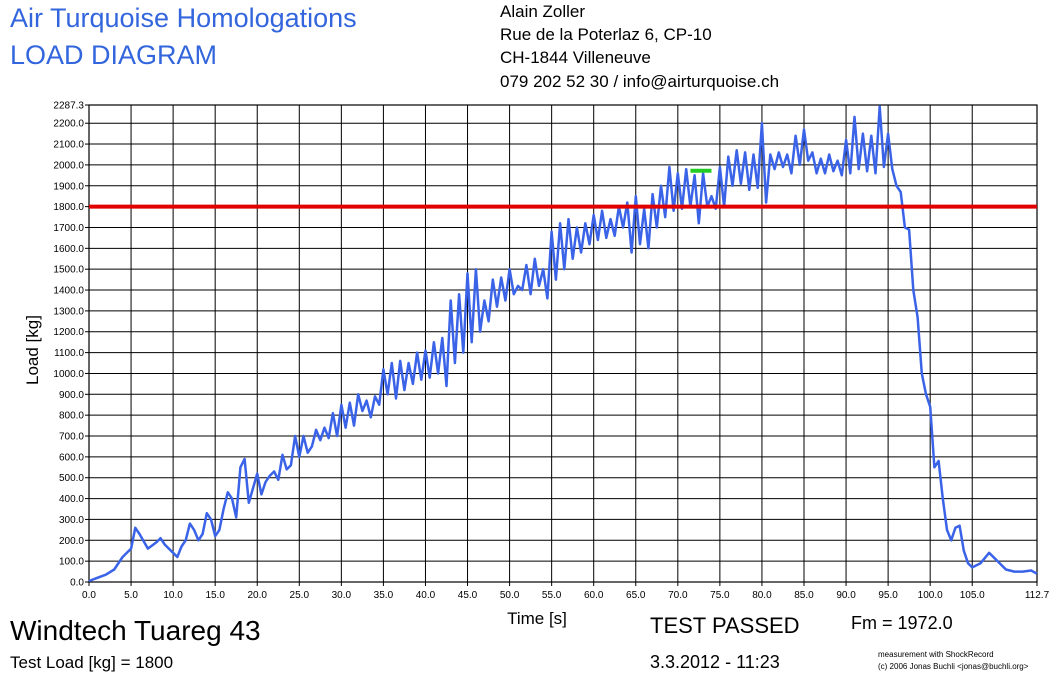 This screenshot has width=1054, height=674. Describe the element at coordinates (762, 595) in the screenshot. I see `x-tick-label: 80.0` at that location.